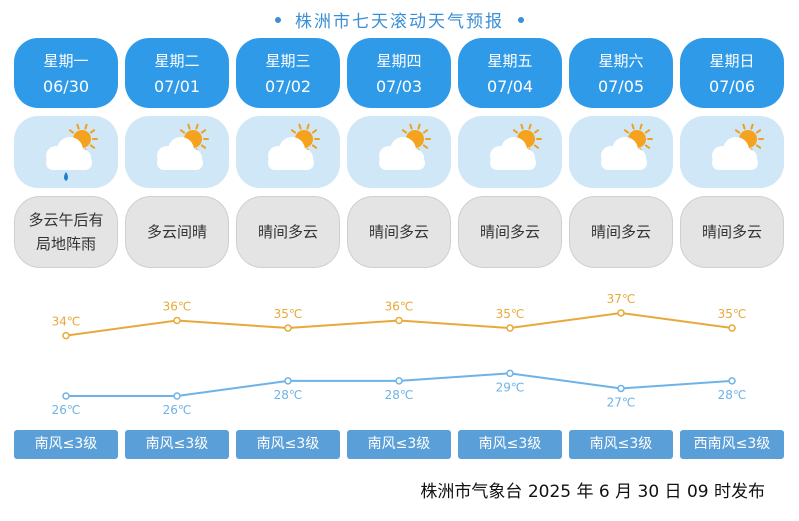  Describe the element at coordinates (621, 299) in the screenshot. I see `high-temp-label: 37℃` at that location.